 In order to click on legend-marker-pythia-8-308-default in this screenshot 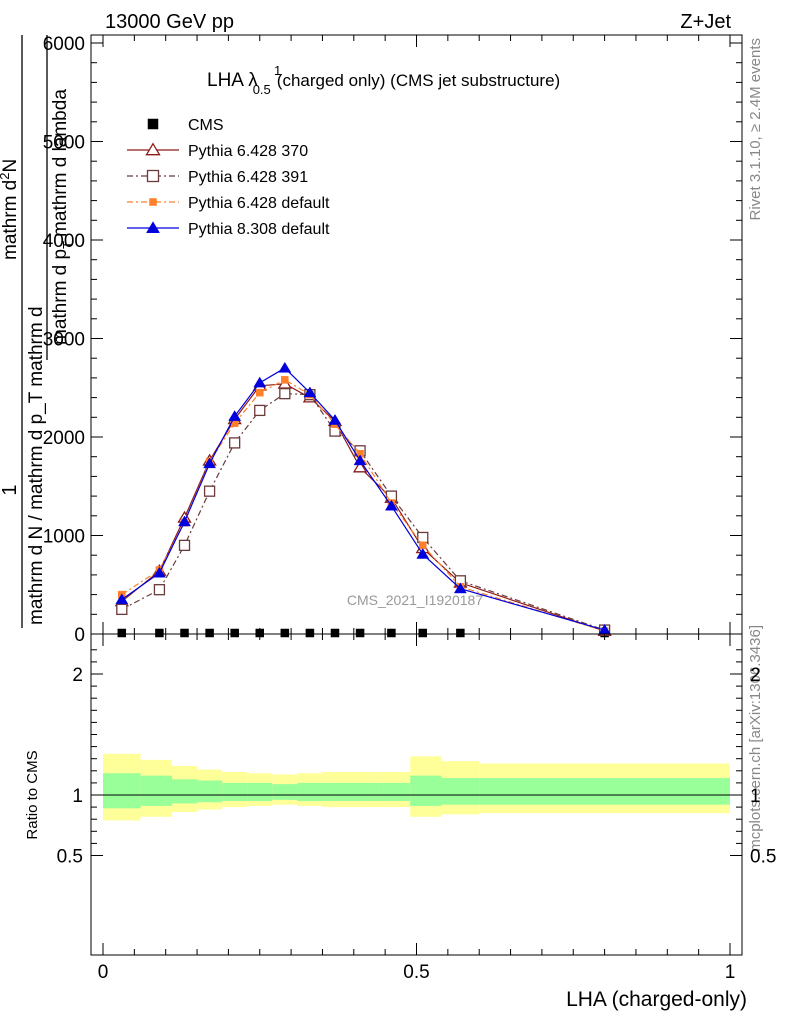, I will do `click(153, 227)`.